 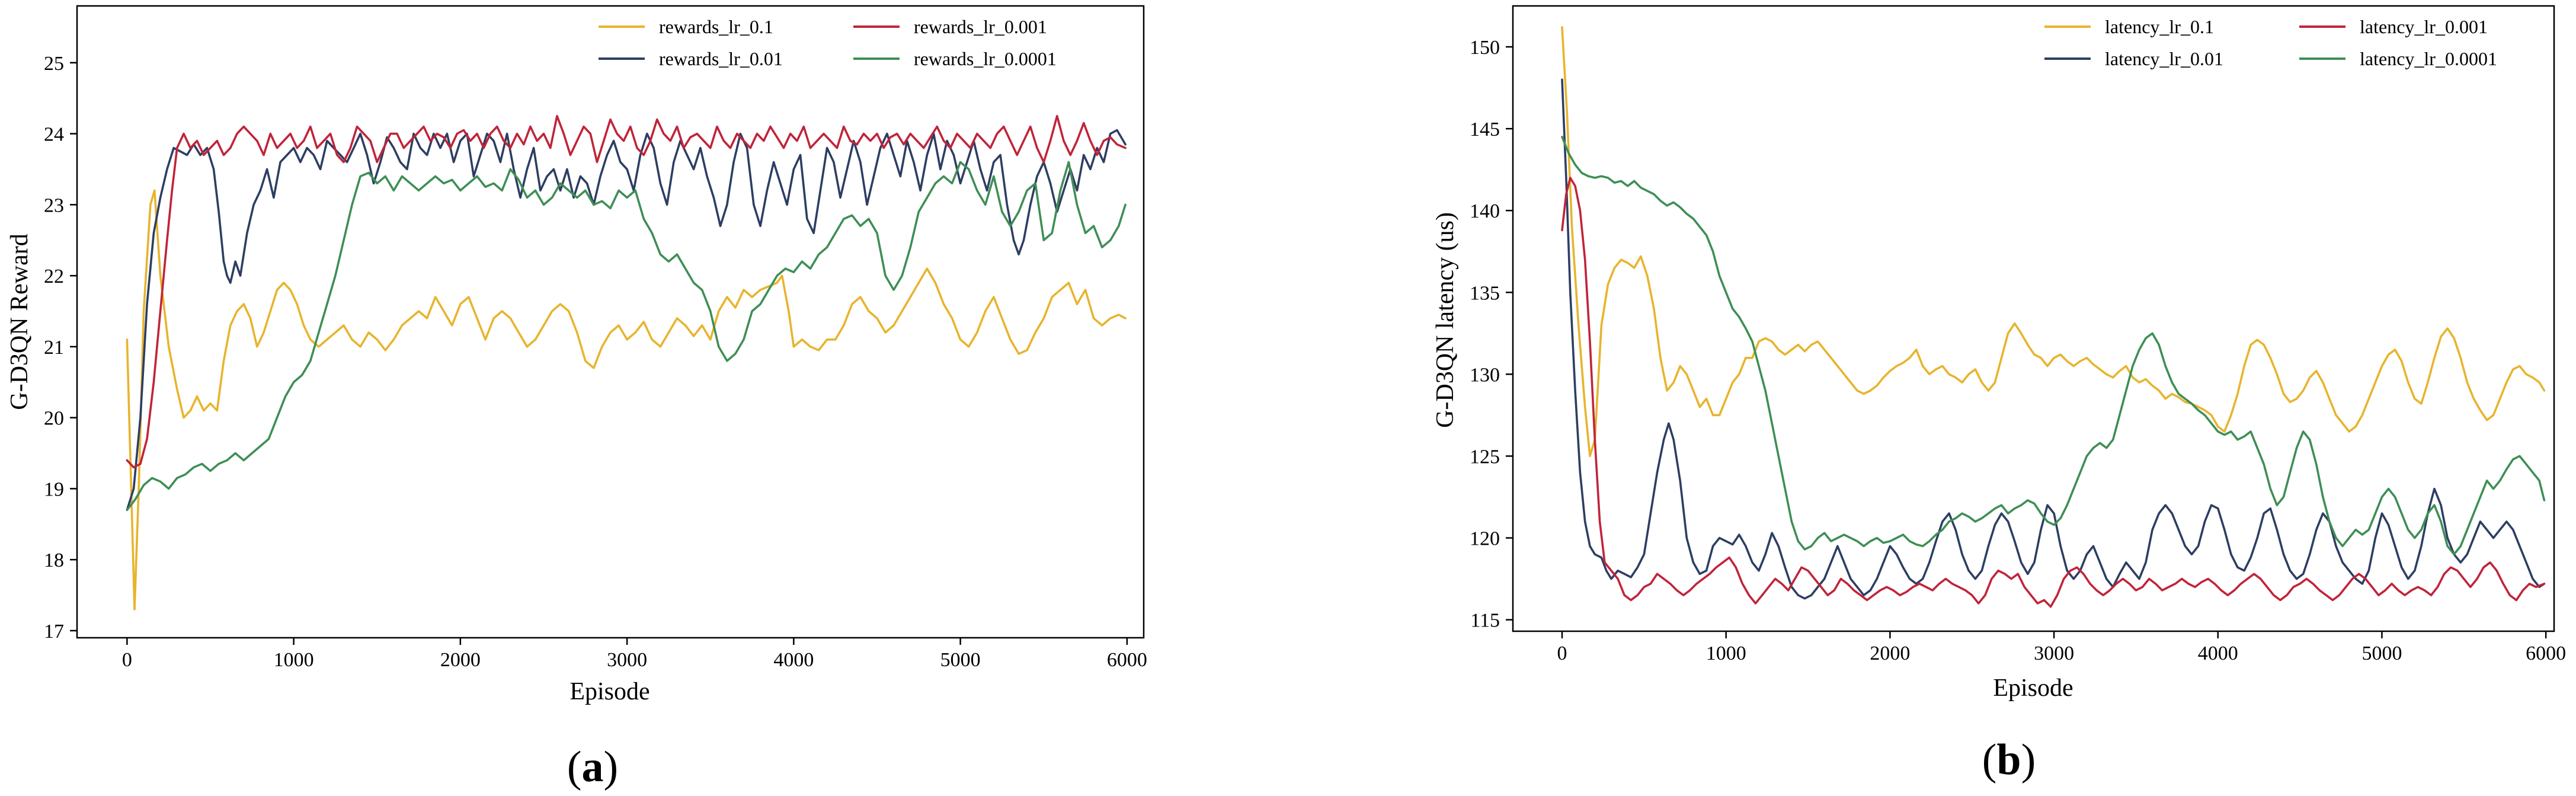 I want to click on y-tick-label: 115, so click(x=1485, y=621).